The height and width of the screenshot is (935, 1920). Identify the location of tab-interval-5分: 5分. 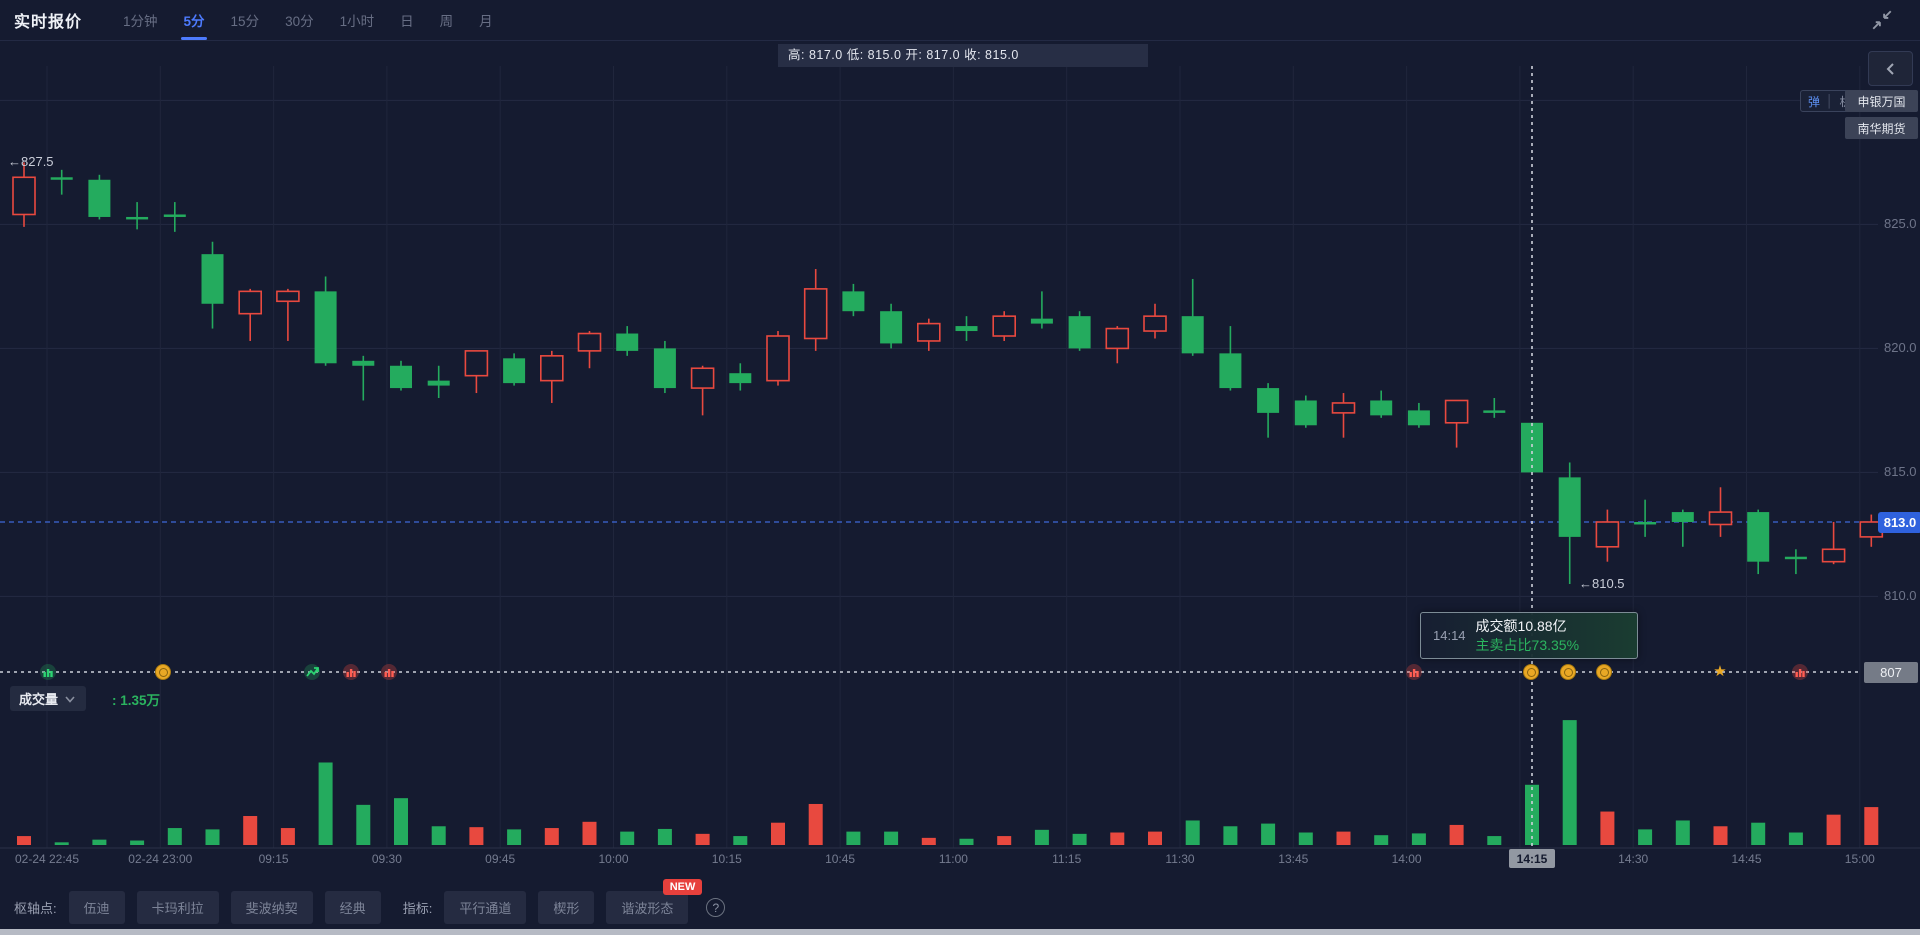
(194, 20).